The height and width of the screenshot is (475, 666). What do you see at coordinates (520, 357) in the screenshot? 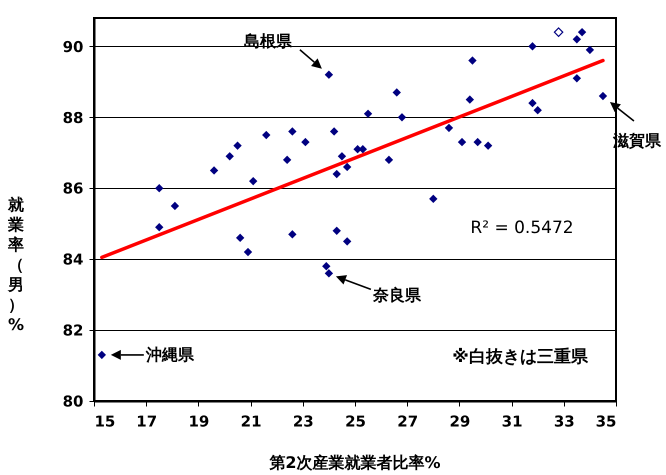
I see `annotation: ※白抜きは三重県` at bounding box center [520, 357].